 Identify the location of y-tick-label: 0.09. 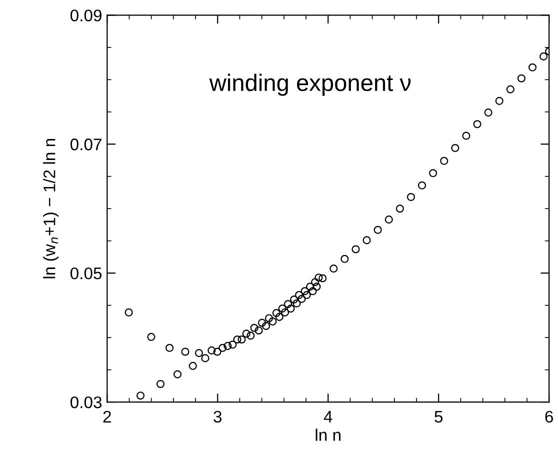
(86, 16).